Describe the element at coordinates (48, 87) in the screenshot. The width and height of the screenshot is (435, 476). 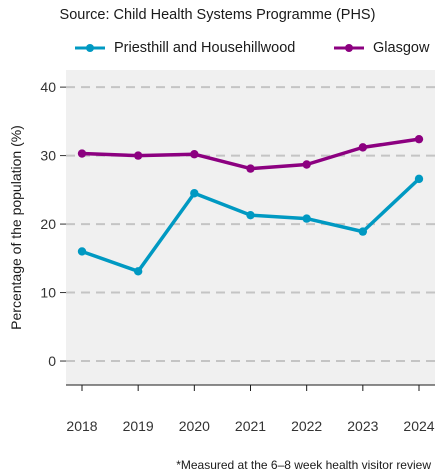
I see `y-tick-label: 40` at that location.